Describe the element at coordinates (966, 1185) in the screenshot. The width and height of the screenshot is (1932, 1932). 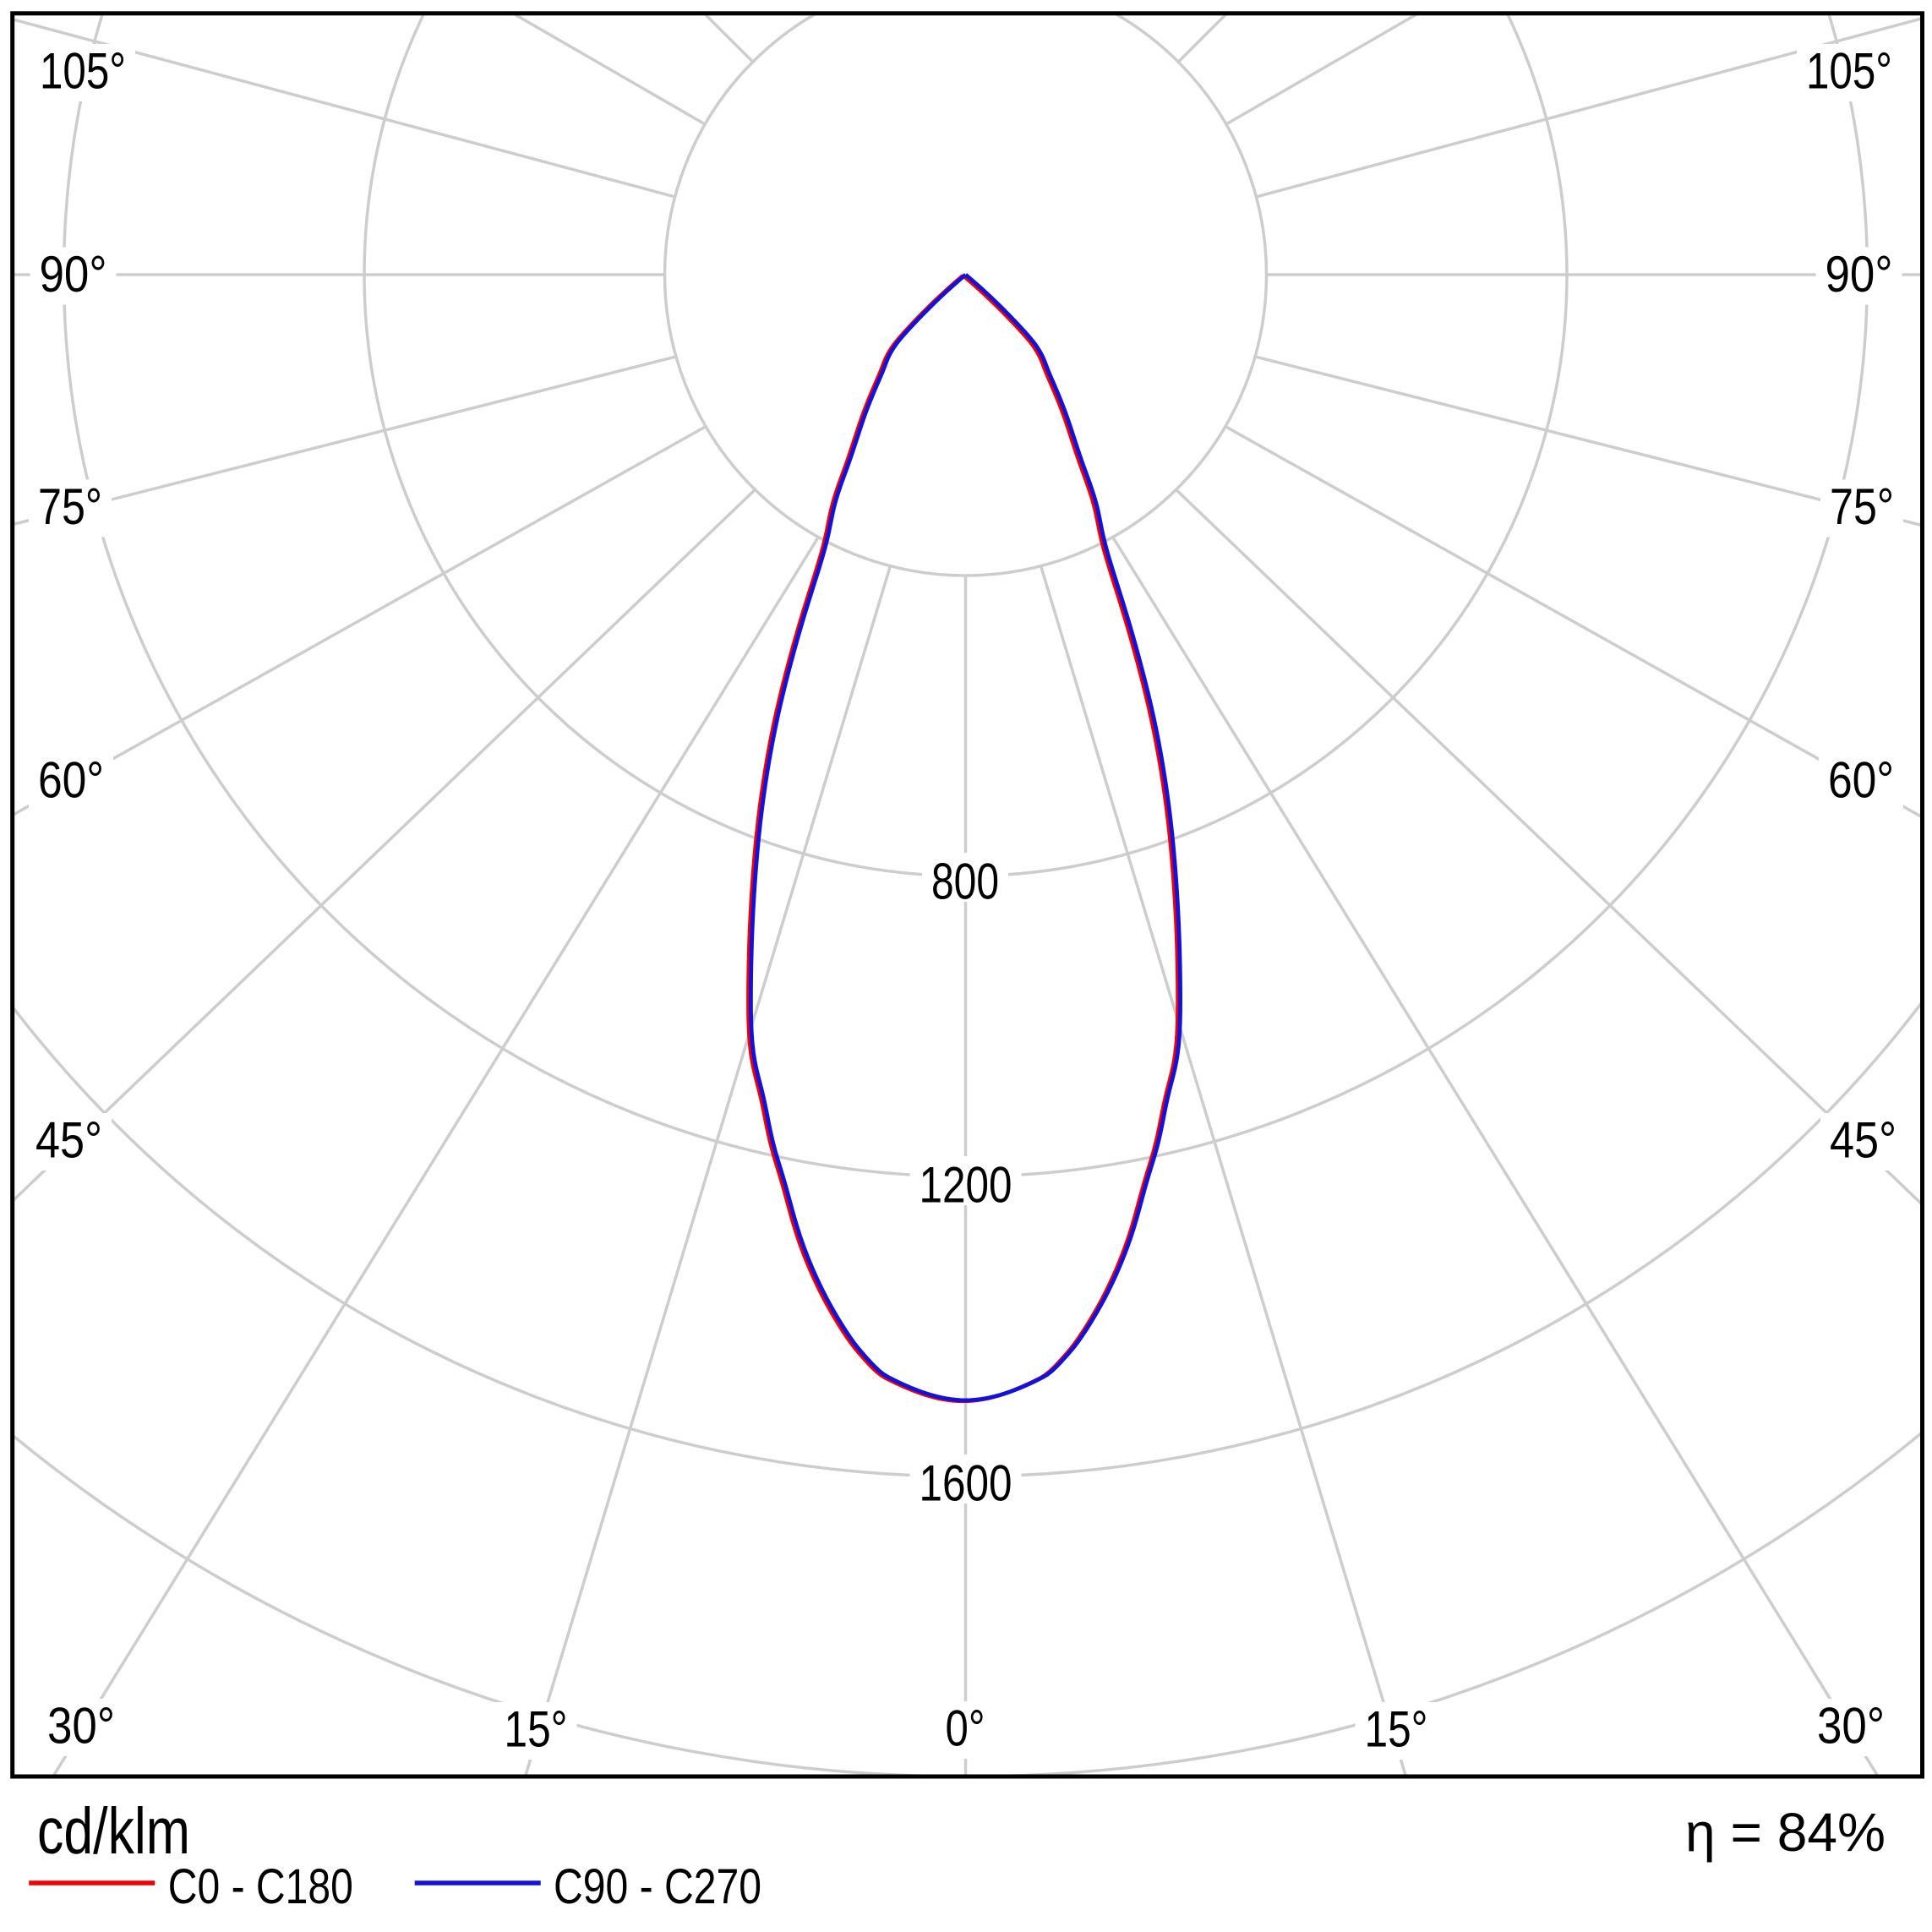
I see `svg-text: 1200` at that location.